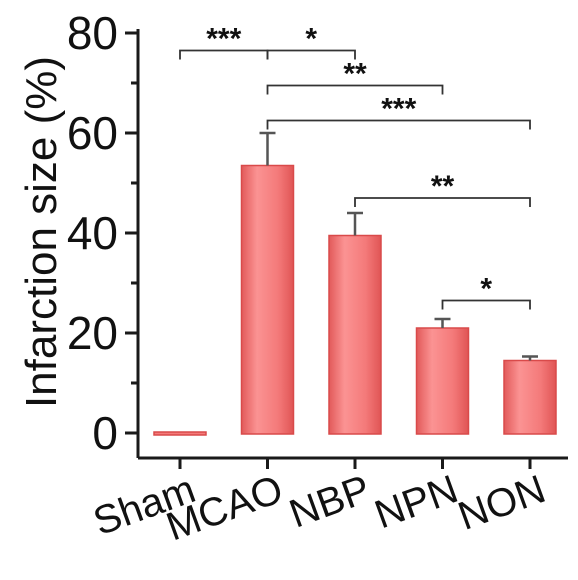 Image resolution: width=578 pixels, height=580 pixels. What do you see at coordinates (267, 148) in the screenshot?
I see `error-bar-mcao` at bounding box center [267, 148].